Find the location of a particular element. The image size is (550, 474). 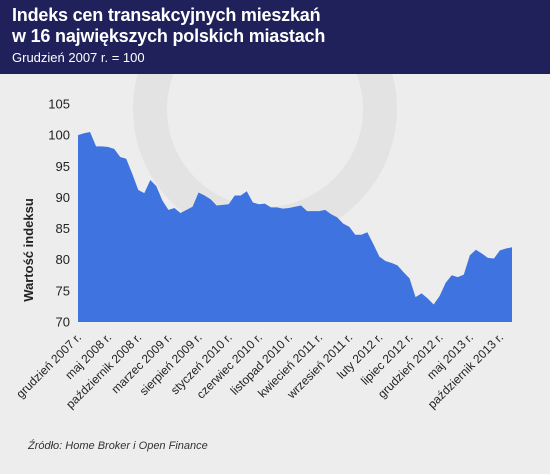

y-tick-label: 90 is located at coordinates (63, 197).